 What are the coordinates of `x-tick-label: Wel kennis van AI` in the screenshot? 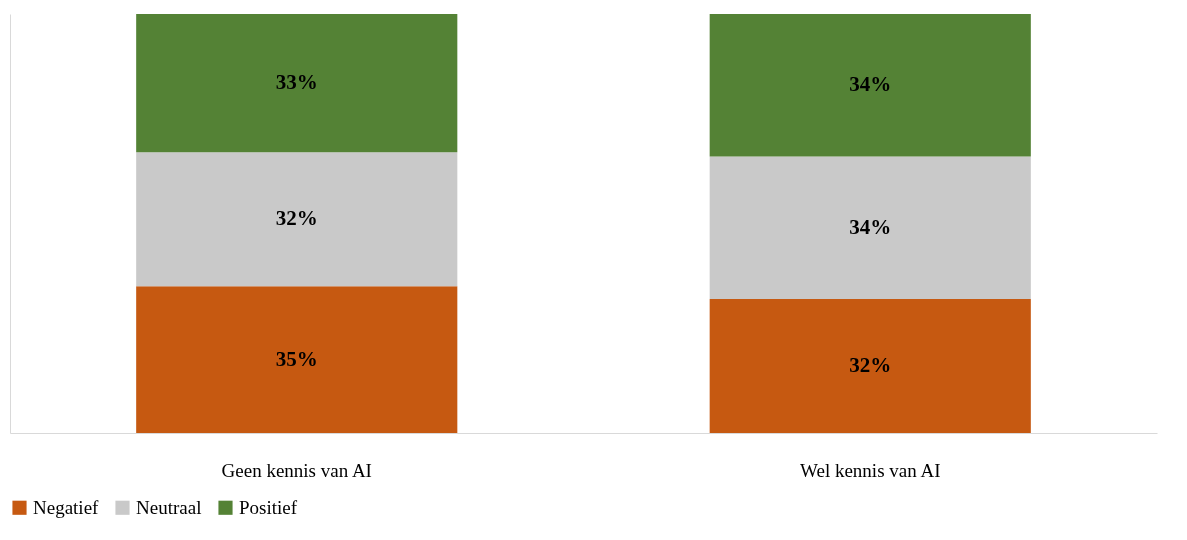 It's located at (870, 470).